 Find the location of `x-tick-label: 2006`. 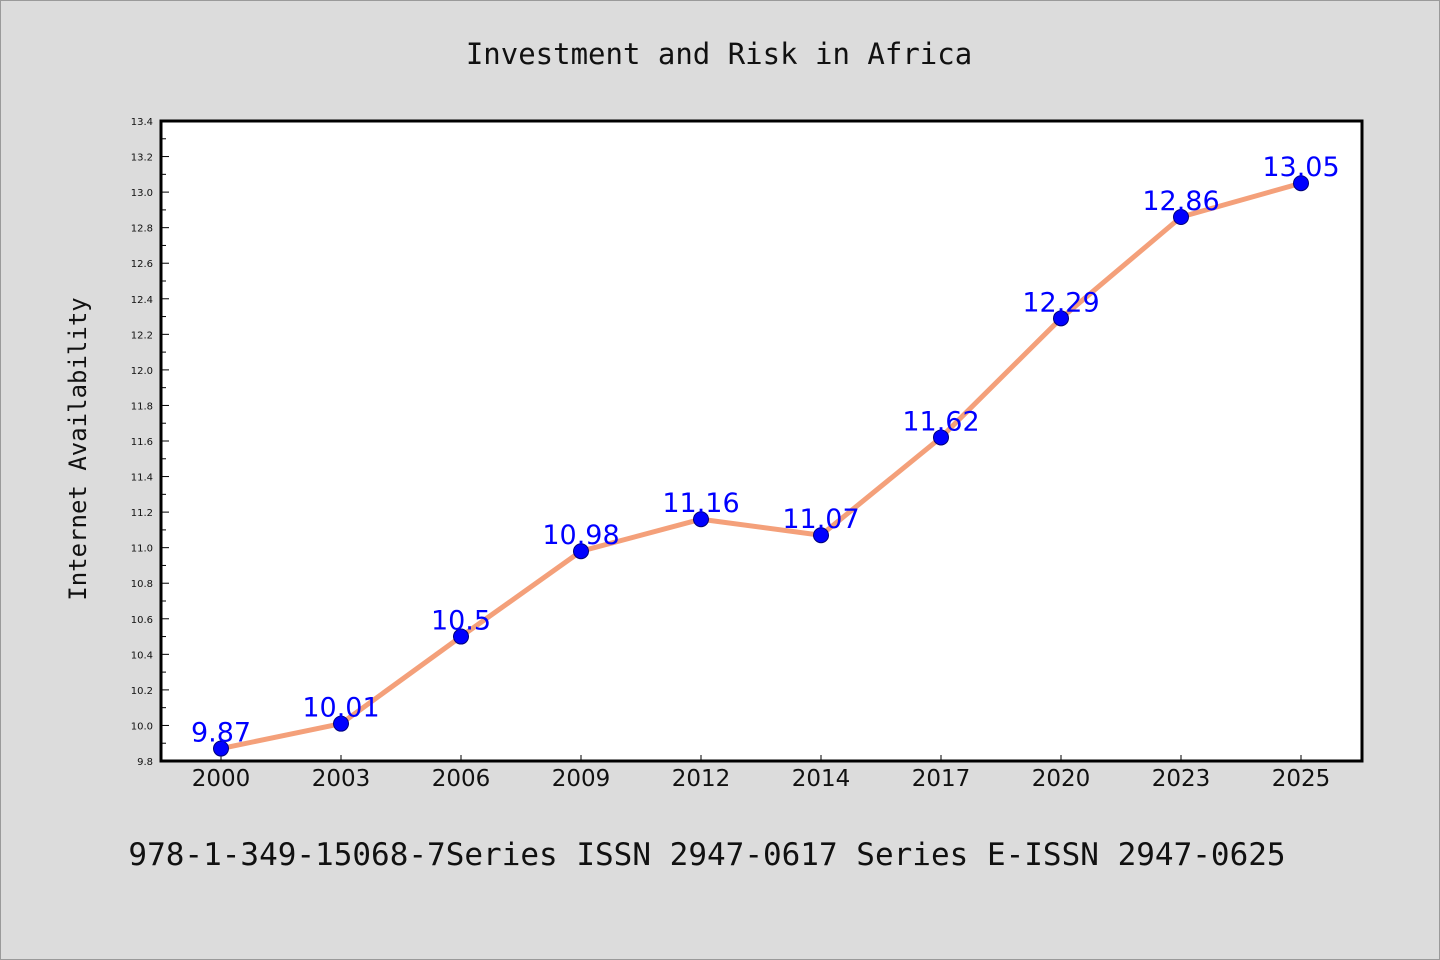

x-tick-label: 2006 is located at coordinates (461, 779).